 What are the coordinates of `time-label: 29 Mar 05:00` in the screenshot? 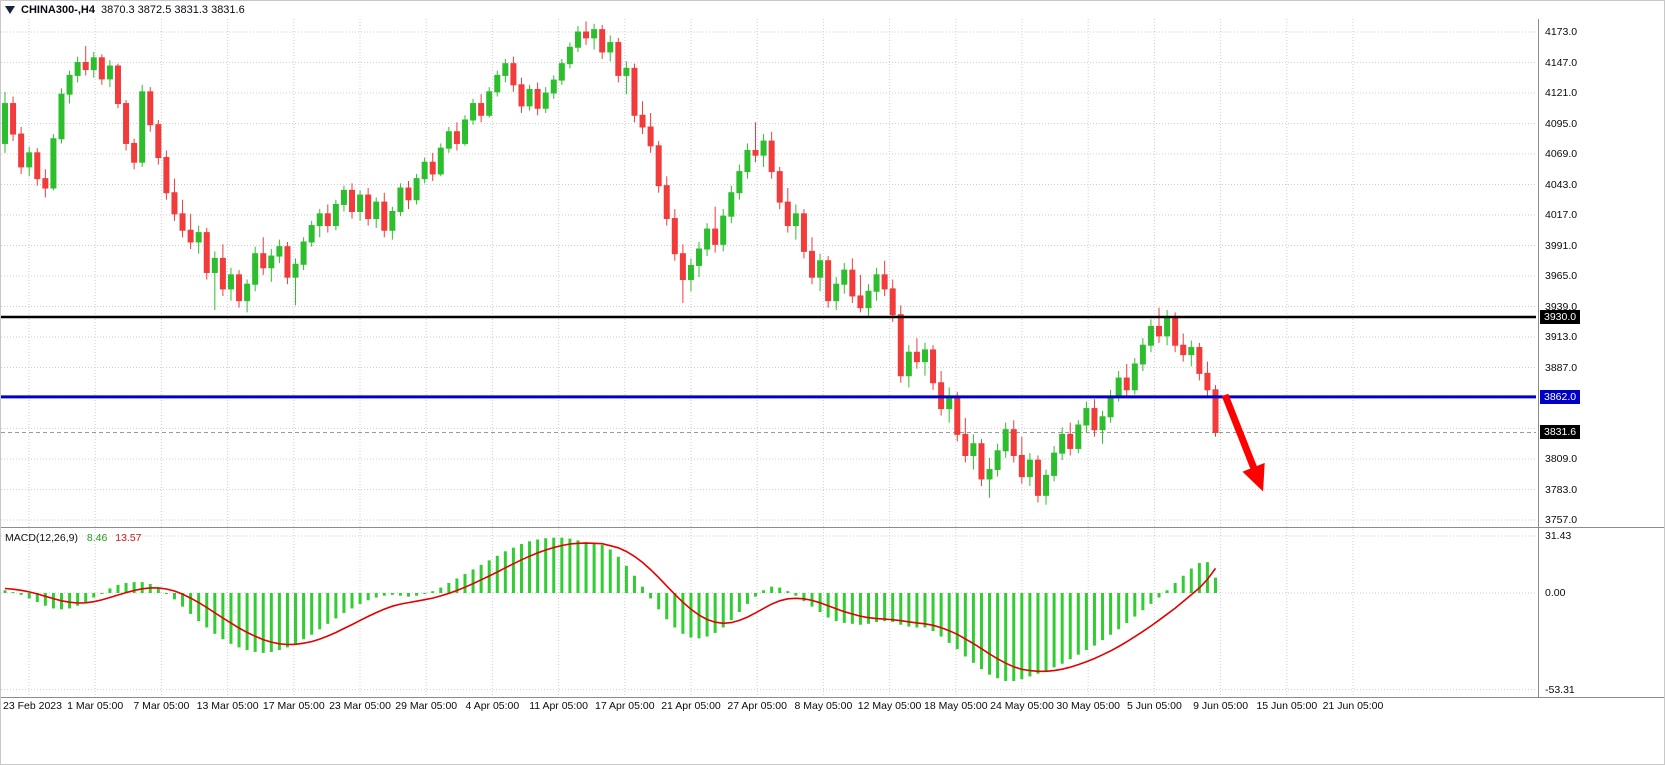 It's located at (426, 706).